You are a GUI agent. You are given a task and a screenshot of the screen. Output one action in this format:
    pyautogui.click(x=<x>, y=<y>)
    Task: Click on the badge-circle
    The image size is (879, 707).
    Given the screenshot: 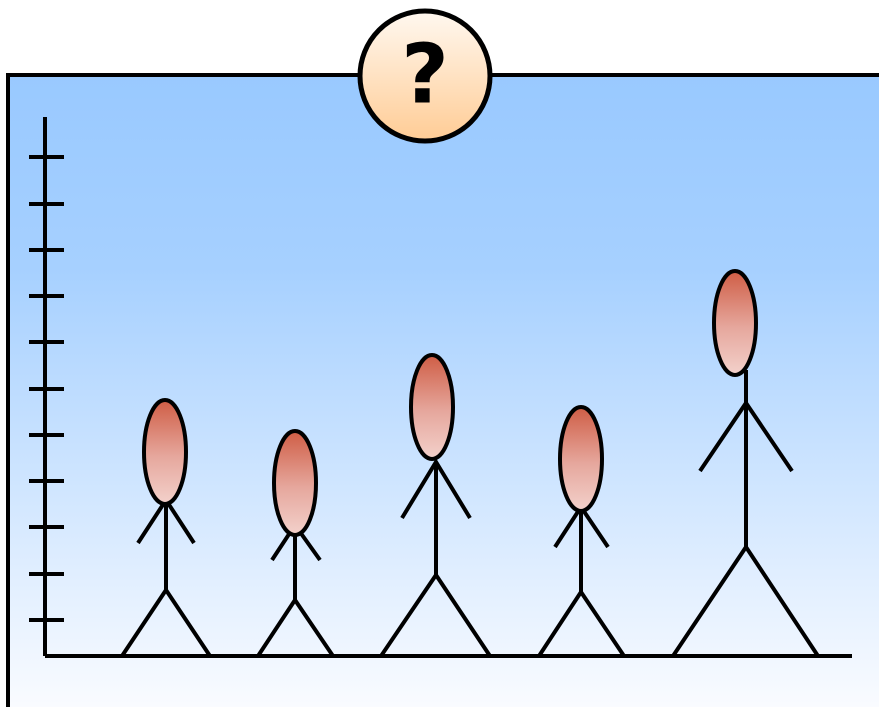 What is the action you would take?
    pyautogui.click(x=425, y=76)
    